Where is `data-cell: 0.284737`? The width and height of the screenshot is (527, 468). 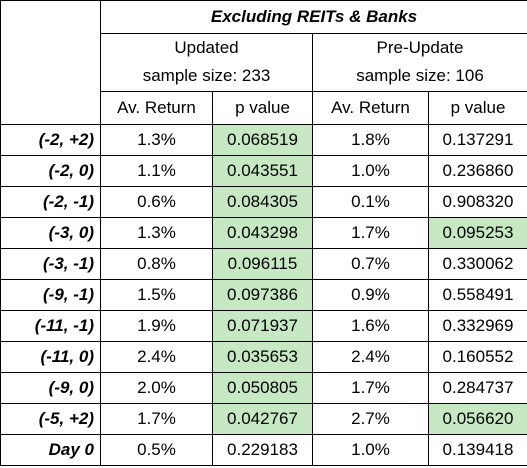
data-cell: 0.284737 is located at coordinates (477, 388).